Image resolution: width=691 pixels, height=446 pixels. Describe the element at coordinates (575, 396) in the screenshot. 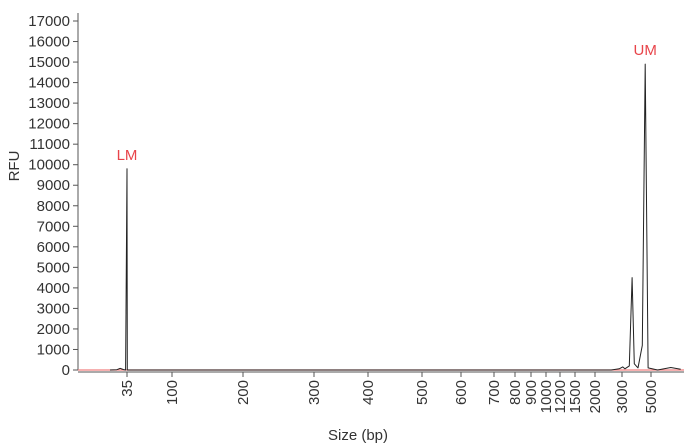

I see `x-tick-label: 1500` at that location.